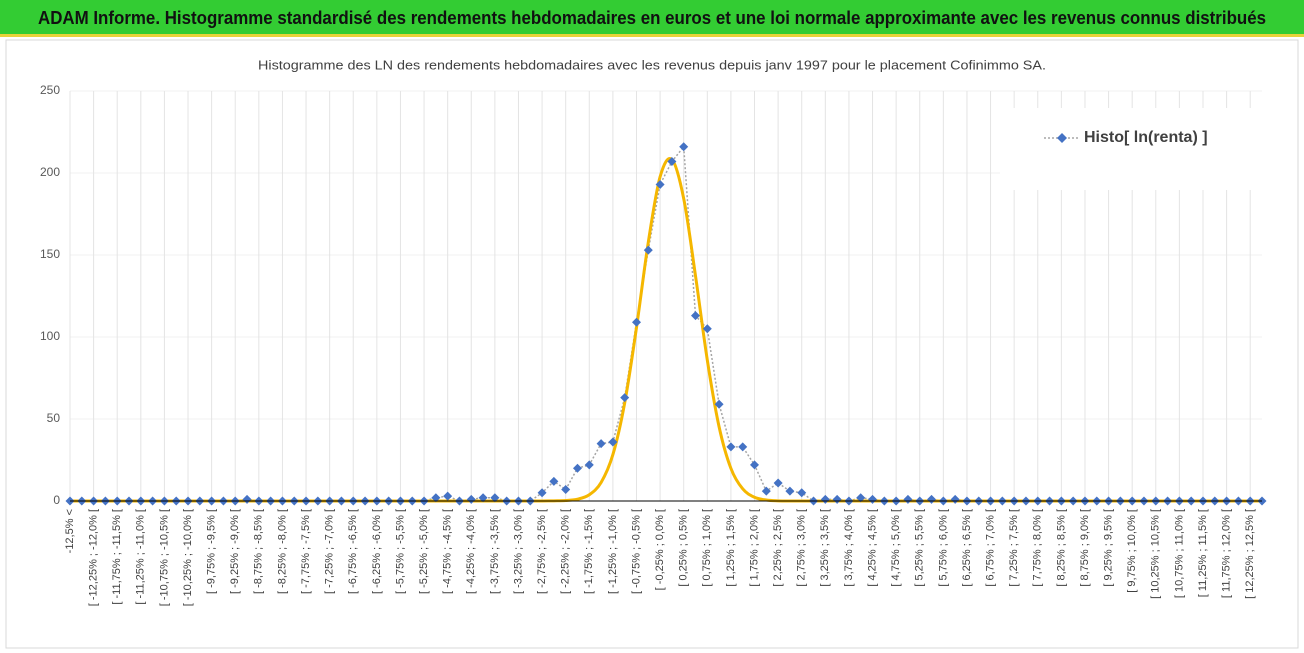 The image size is (1304, 653). What do you see at coordinates (652, 35) in the screenshot?
I see `header-rule` at bounding box center [652, 35].